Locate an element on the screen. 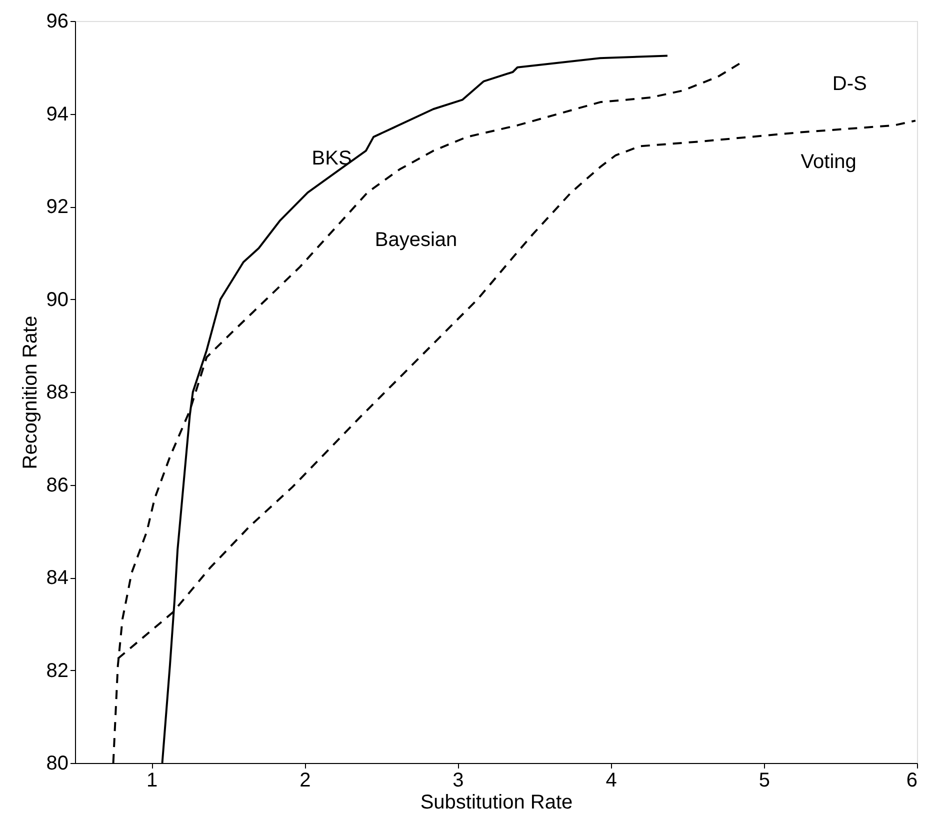 Image resolution: width=931 pixels, height=833 pixels. x-tick-label: 2 is located at coordinates (305, 781).